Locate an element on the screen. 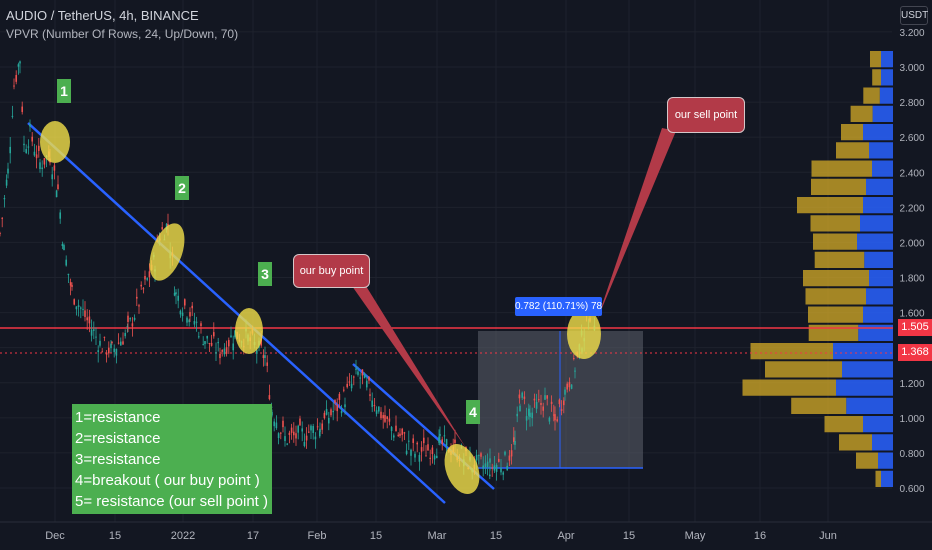 This screenshot has width=932, height=550. price-tick-label: 1.600 is located at coordinates (911, 314).